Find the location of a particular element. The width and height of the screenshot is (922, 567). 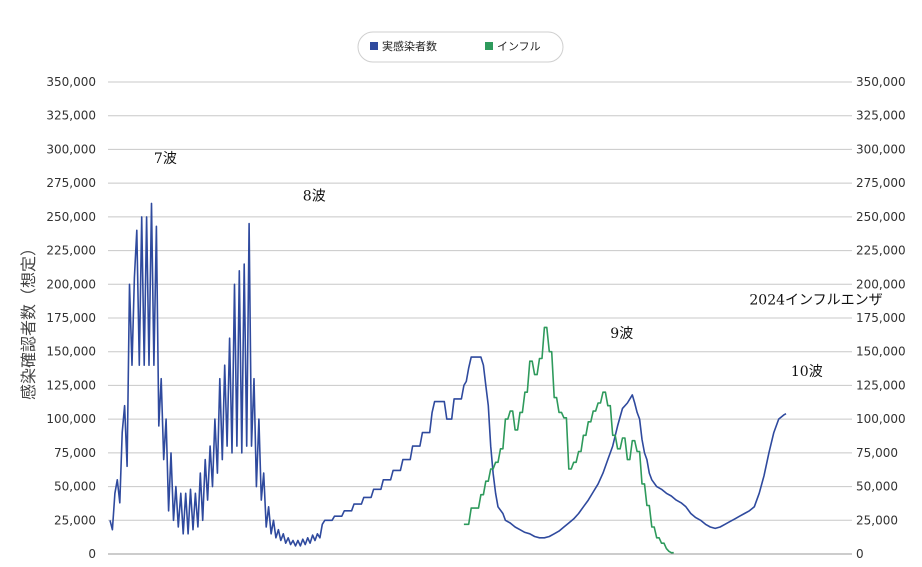

y-tick-label-left: 300,000 is located at coordinates (71, 149).